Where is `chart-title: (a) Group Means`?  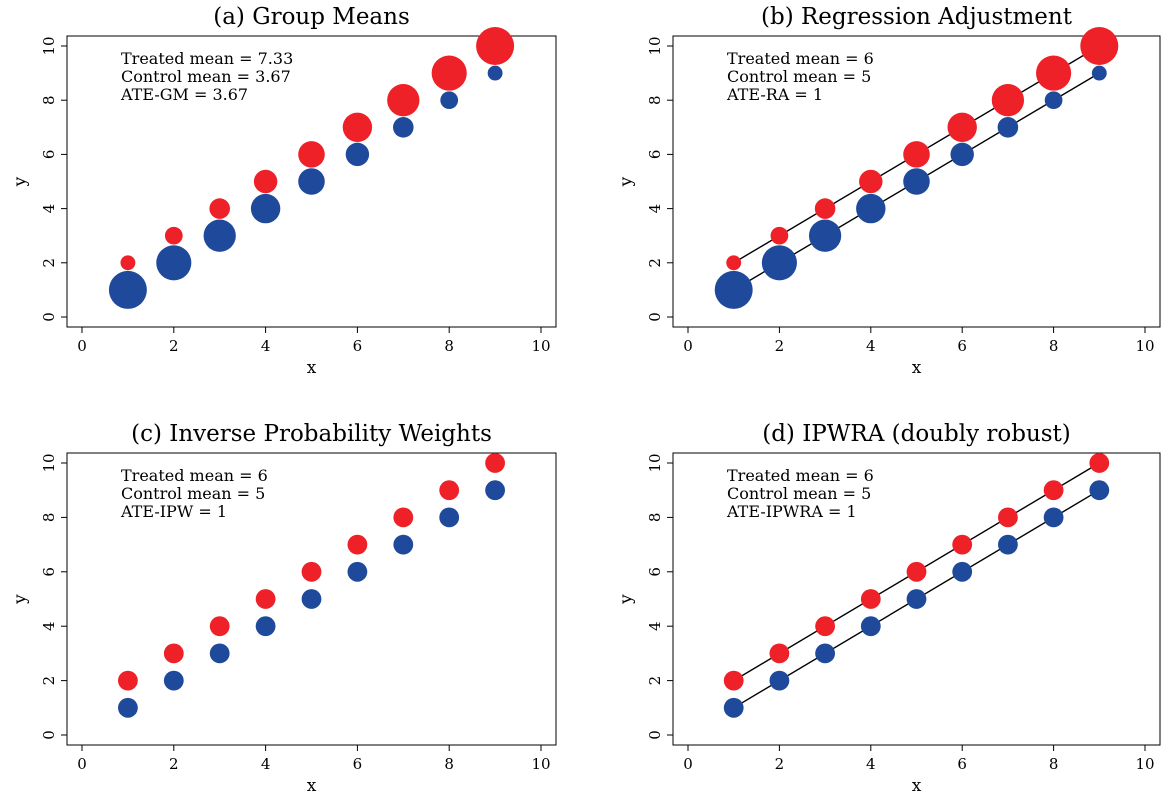
chart-title: (a) Group Means is located at coordinates (311, 17).